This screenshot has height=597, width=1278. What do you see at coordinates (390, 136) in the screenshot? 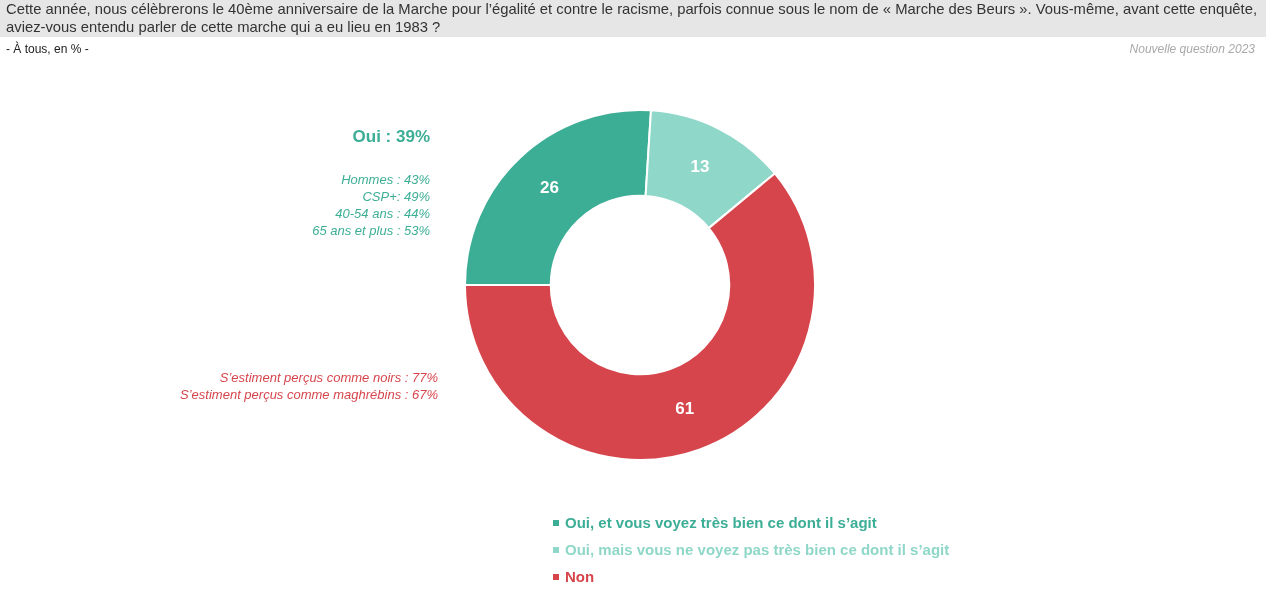
I see `text: Oui : 39%` at bounding box center [390, 136].